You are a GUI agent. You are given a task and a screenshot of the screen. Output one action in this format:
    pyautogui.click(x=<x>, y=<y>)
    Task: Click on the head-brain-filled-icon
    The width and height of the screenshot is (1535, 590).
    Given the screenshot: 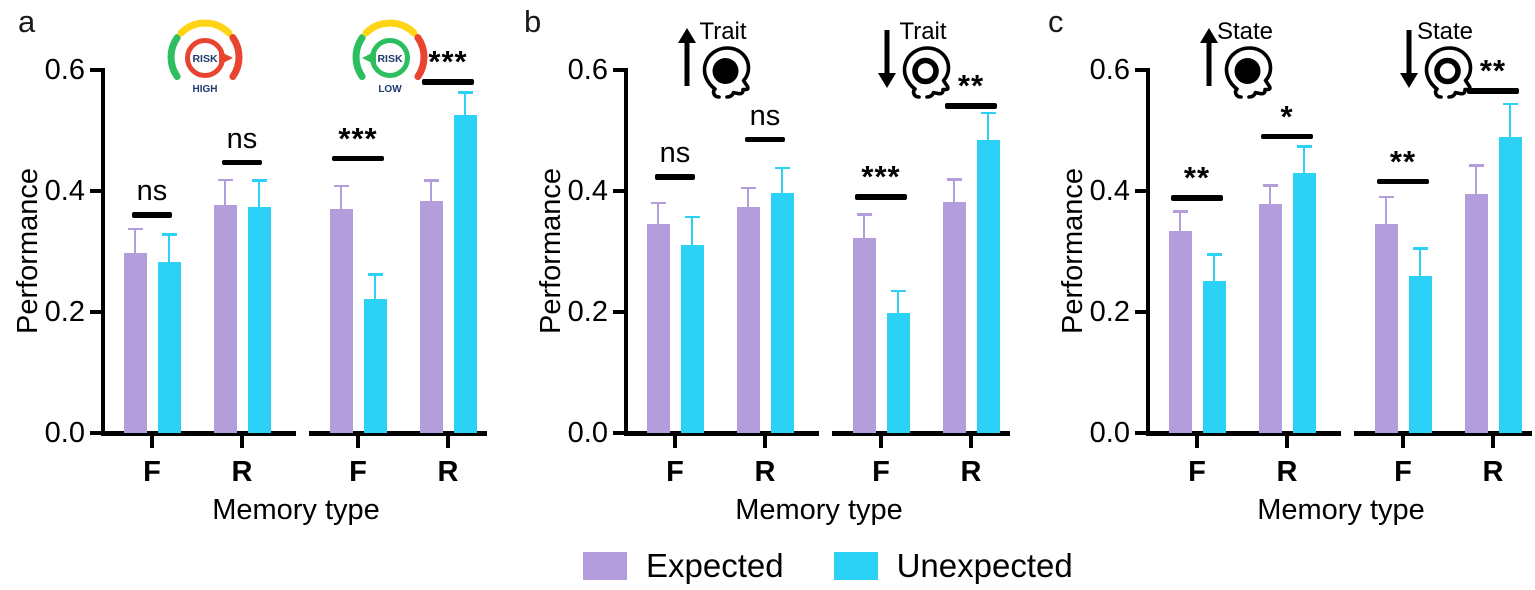 What is the action you would take?
    pyautogui.click(x=725, y=74)
    